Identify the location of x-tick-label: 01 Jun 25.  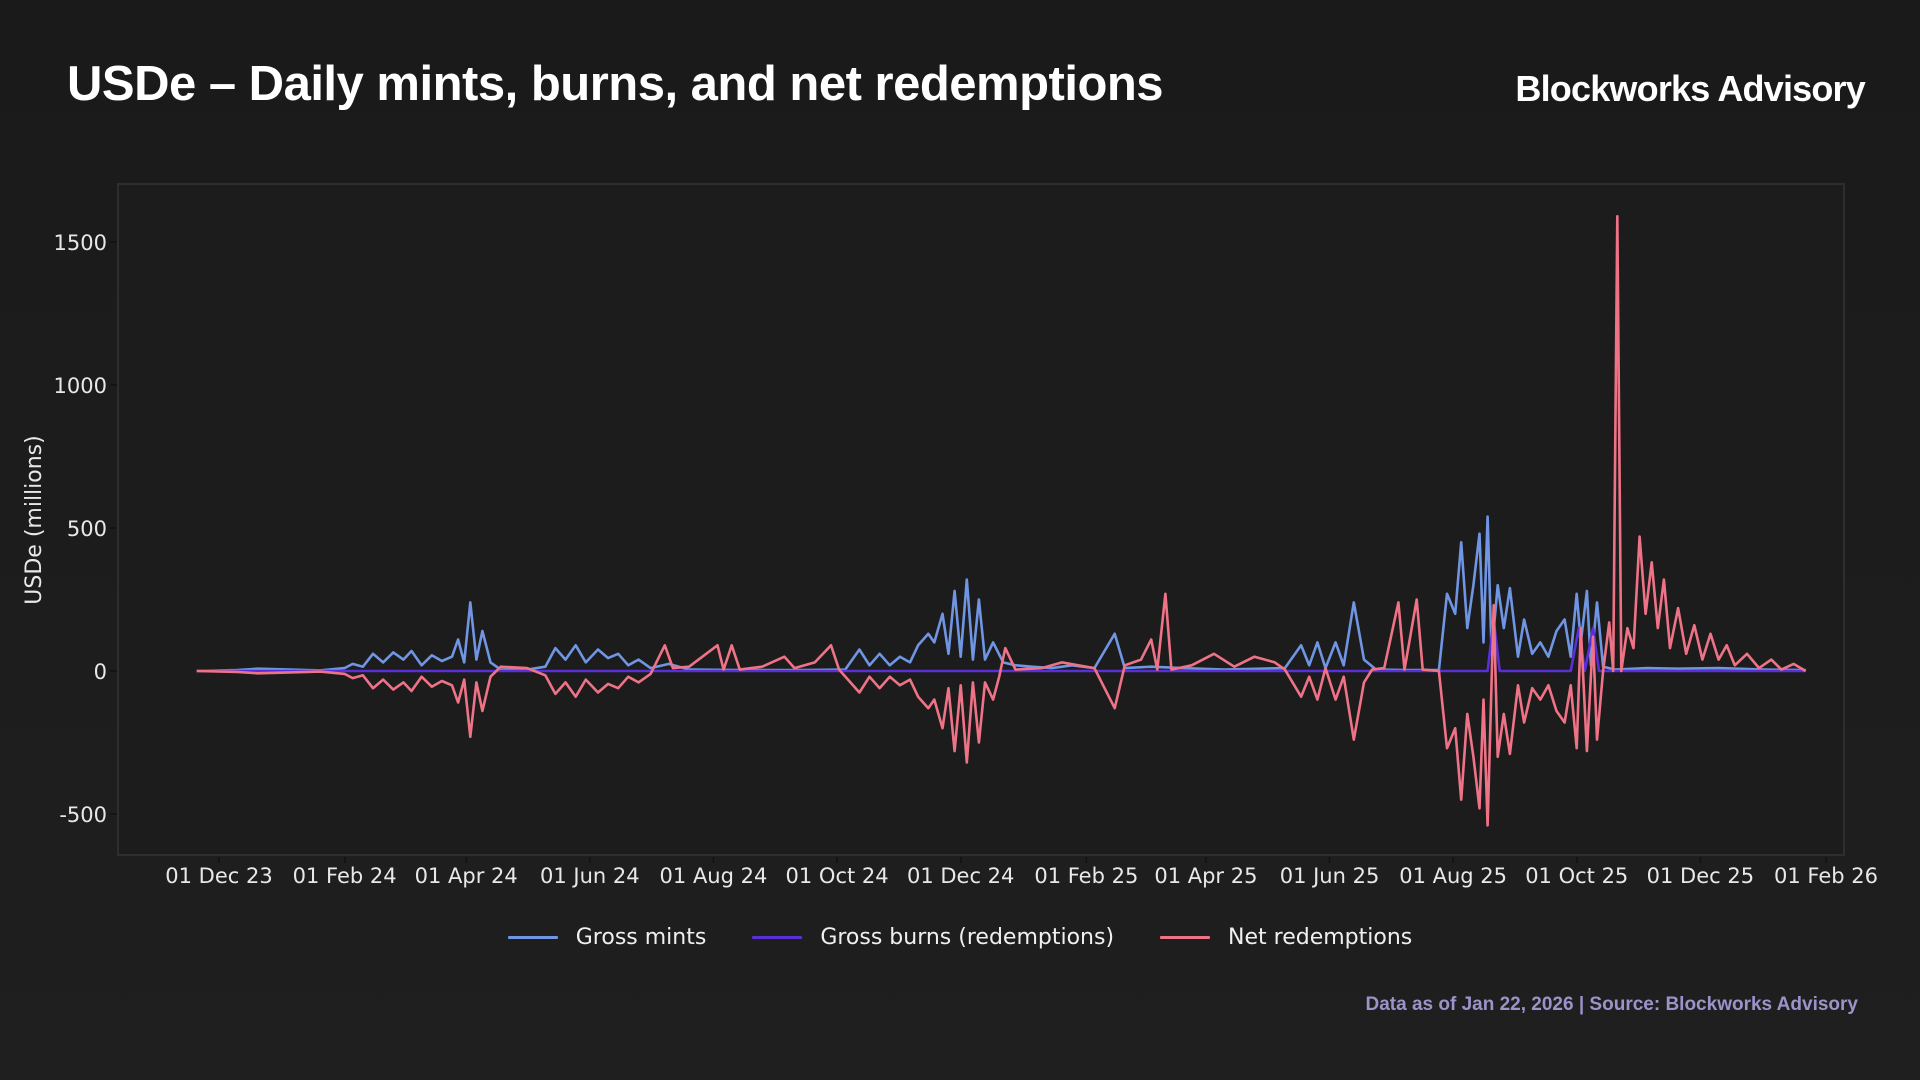
(1330, 876).